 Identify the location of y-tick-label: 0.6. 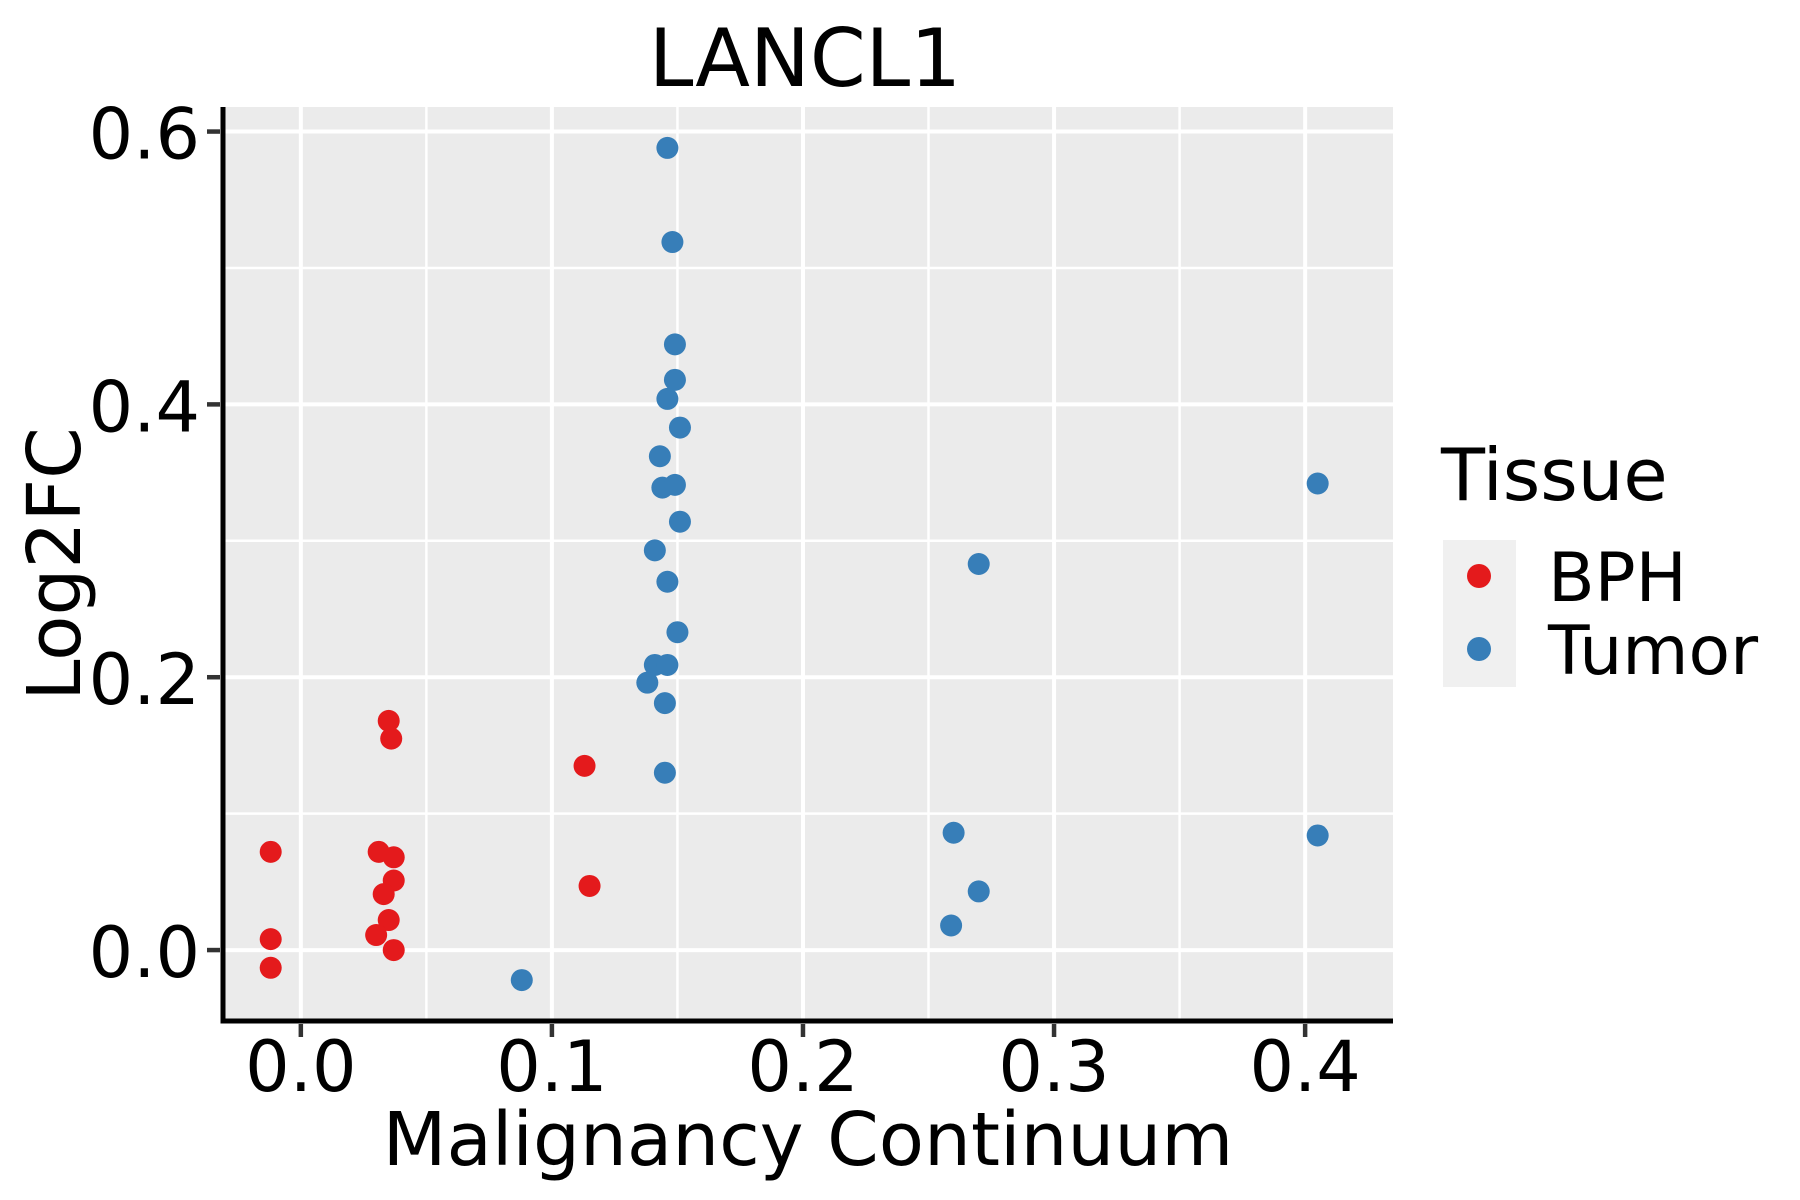
(144, 135).